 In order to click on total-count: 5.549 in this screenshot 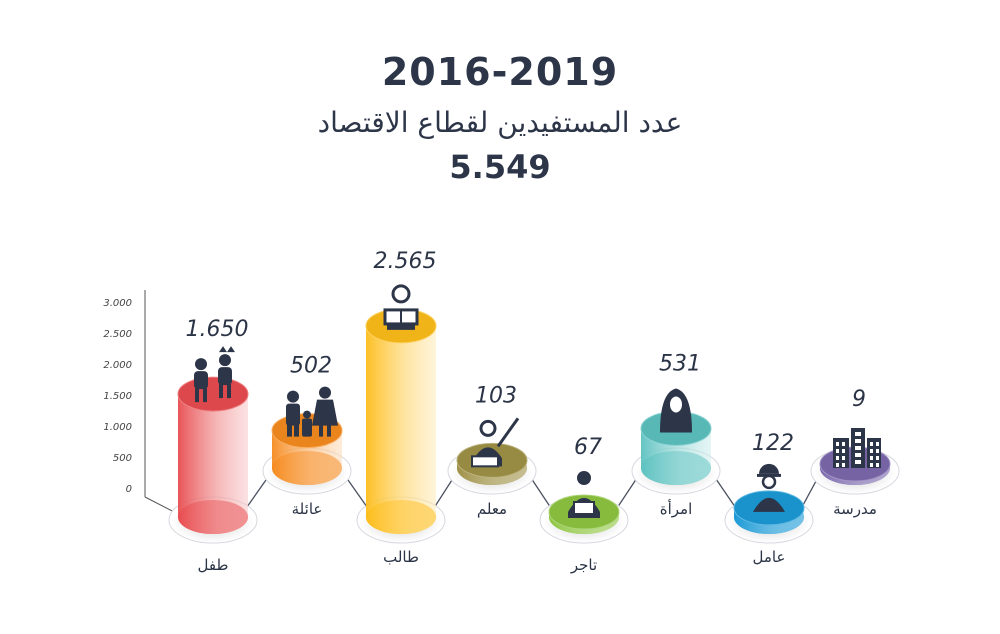, I will do `click(500, 167)`.